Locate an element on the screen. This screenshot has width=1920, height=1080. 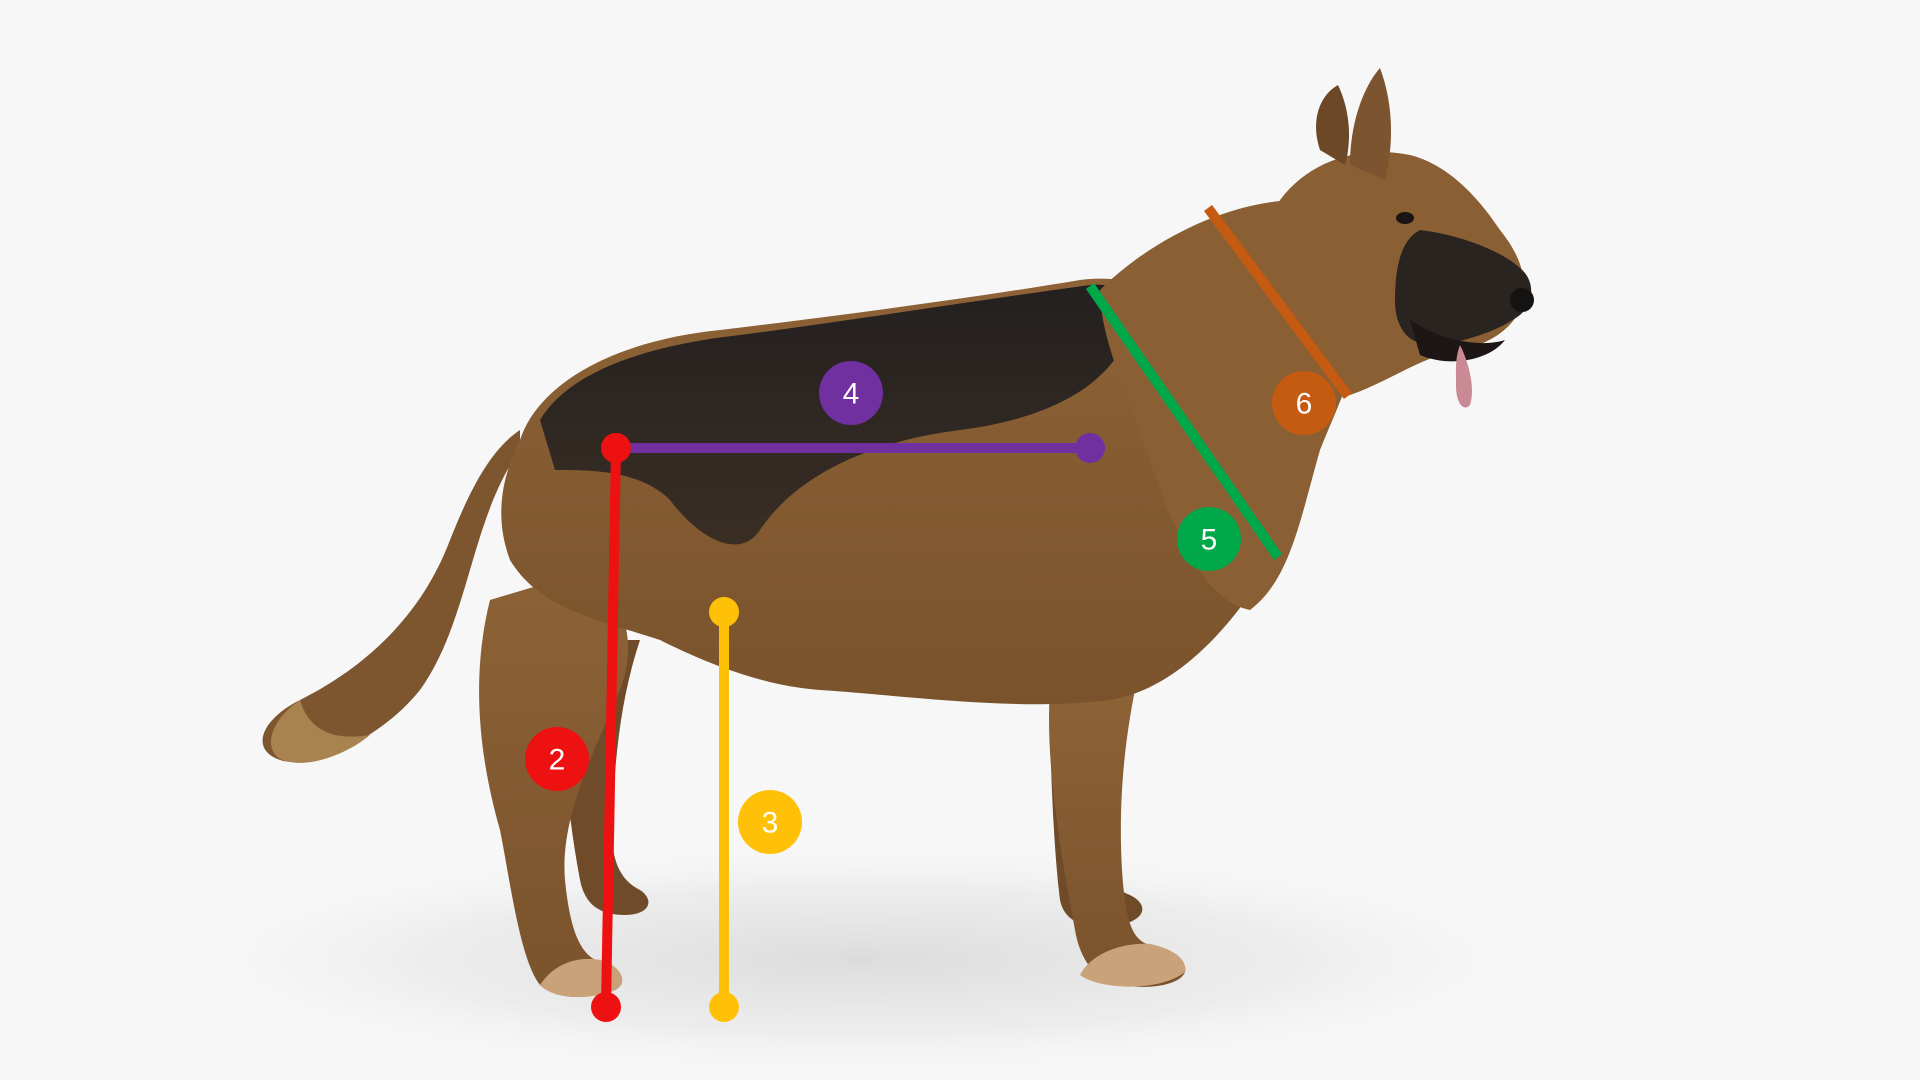
chest-height-endpoint-bottom is located at coordinates (724, 1007).